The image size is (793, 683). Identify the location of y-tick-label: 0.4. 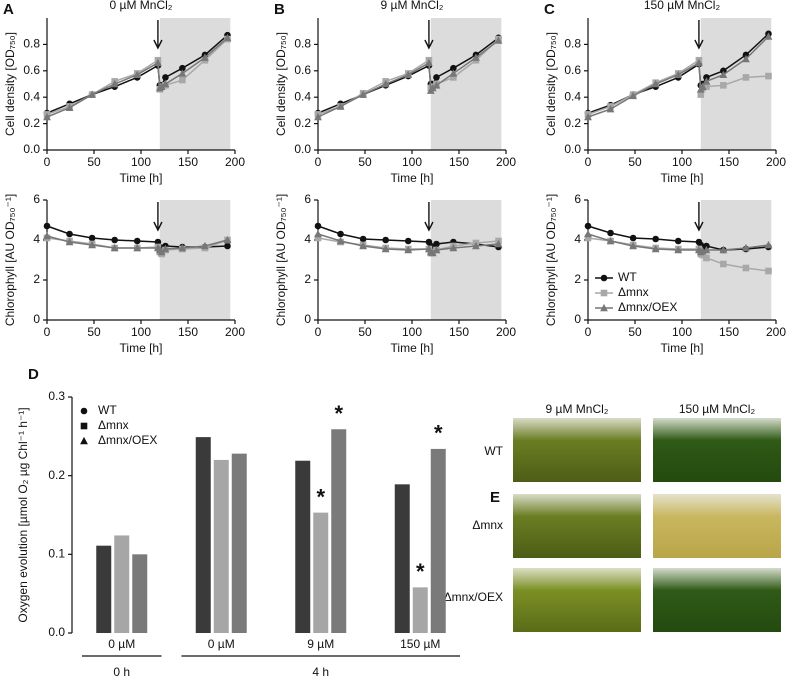
(31, 96).